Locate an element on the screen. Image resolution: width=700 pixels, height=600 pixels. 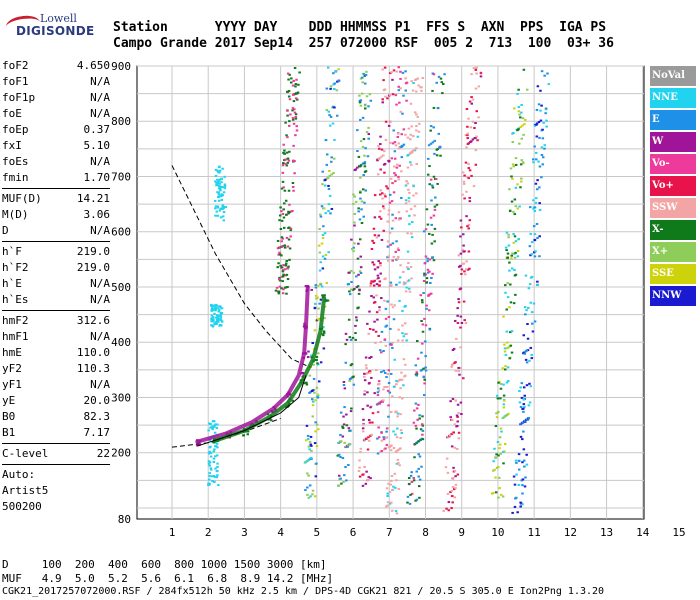
param-row-fof1p: foF1p N/A is located at coordinates (56, 98).